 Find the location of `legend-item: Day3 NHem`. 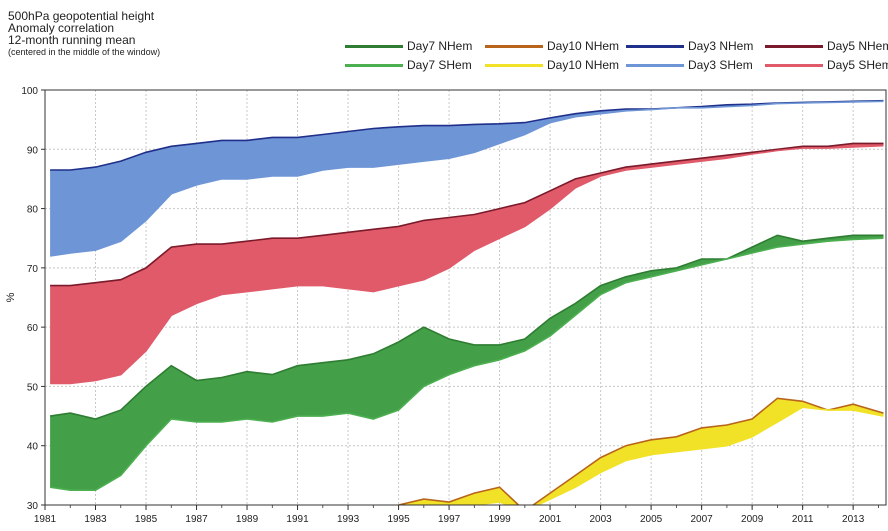

legend-item: Day3 NHem is located at coordinates (689, 46).